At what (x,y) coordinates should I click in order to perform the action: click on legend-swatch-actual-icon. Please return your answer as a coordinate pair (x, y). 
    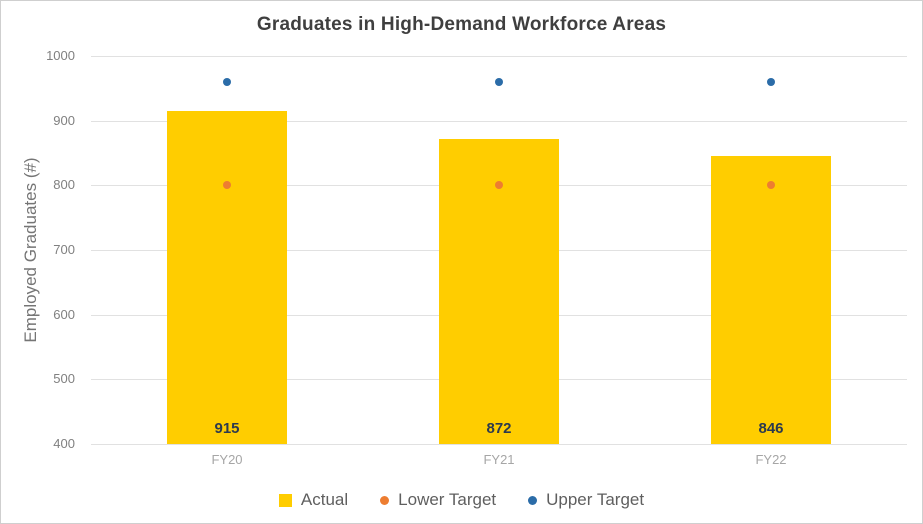
    Looking at the image, I should click on (285, 500).